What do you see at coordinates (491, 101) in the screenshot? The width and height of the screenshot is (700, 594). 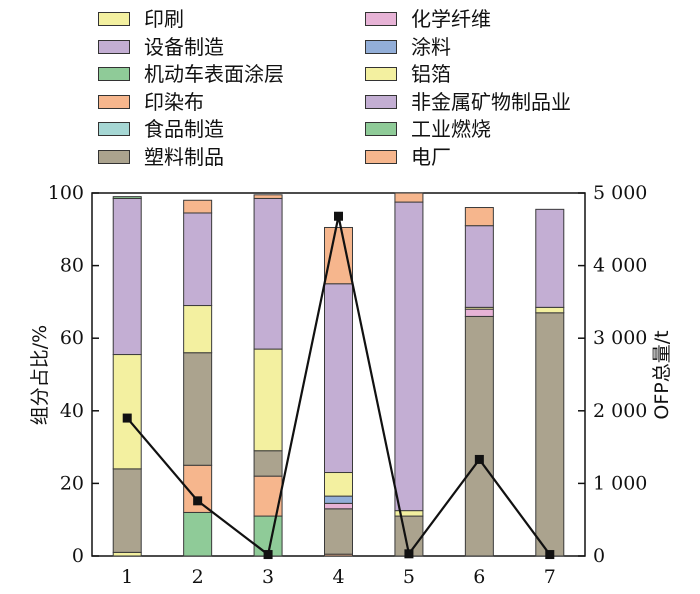 I see `legend-label: 非金属矿物制品业` at bounding box center [491, 101].